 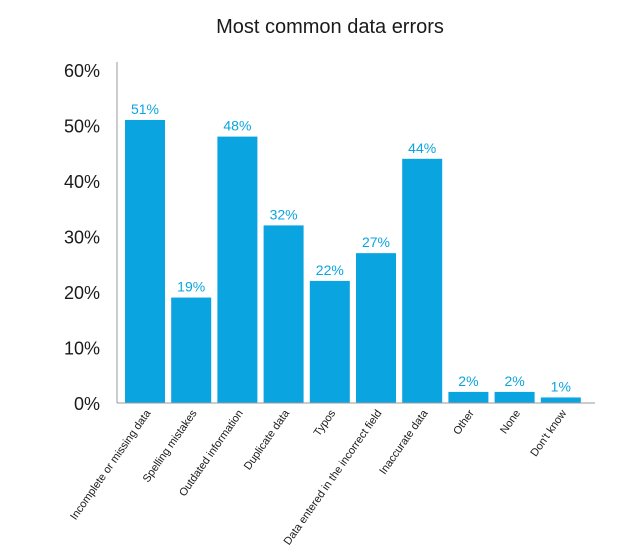 What do you see at coordinates (82, 349) in the screenshot?
I see `y-tick-label: 10%` at bounding box center [82, 349].